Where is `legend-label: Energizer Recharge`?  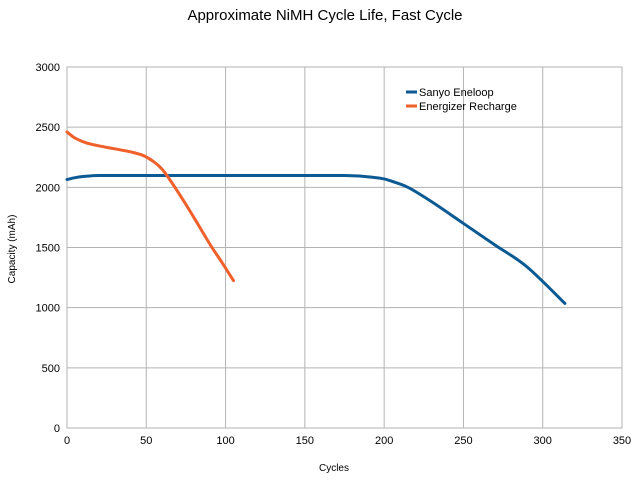
legend-label: Energizer Recharge is located at coordinates (468, 107).